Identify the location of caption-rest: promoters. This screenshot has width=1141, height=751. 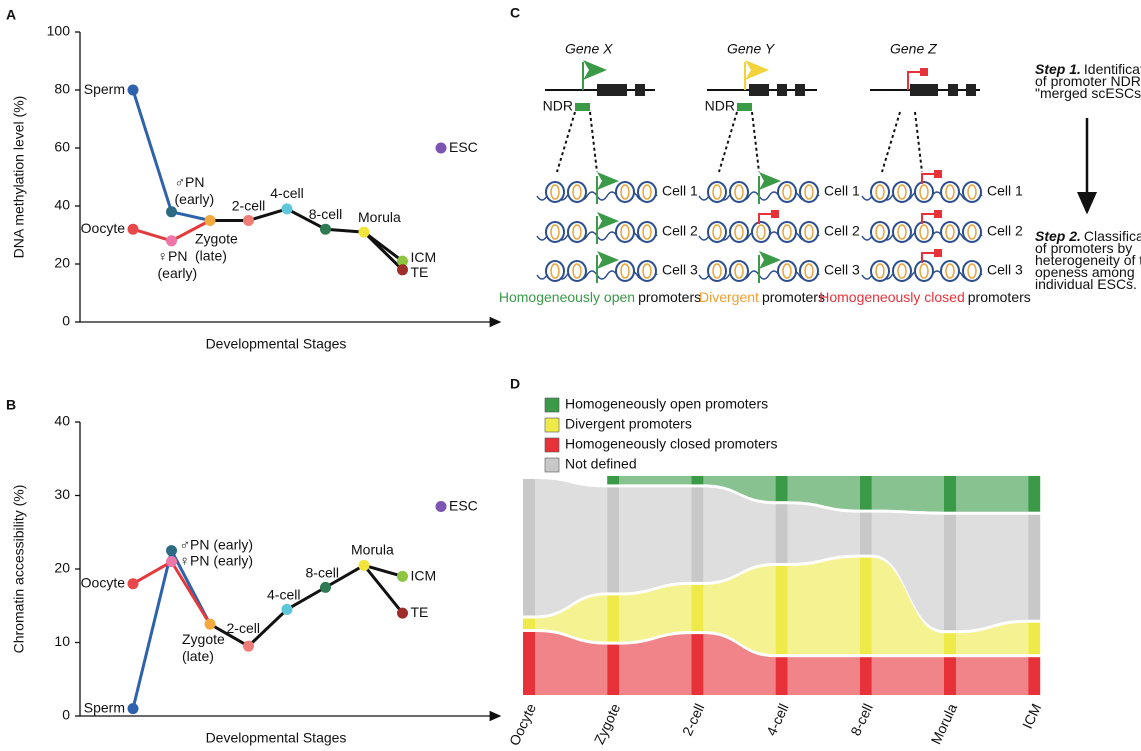
(669, 297).